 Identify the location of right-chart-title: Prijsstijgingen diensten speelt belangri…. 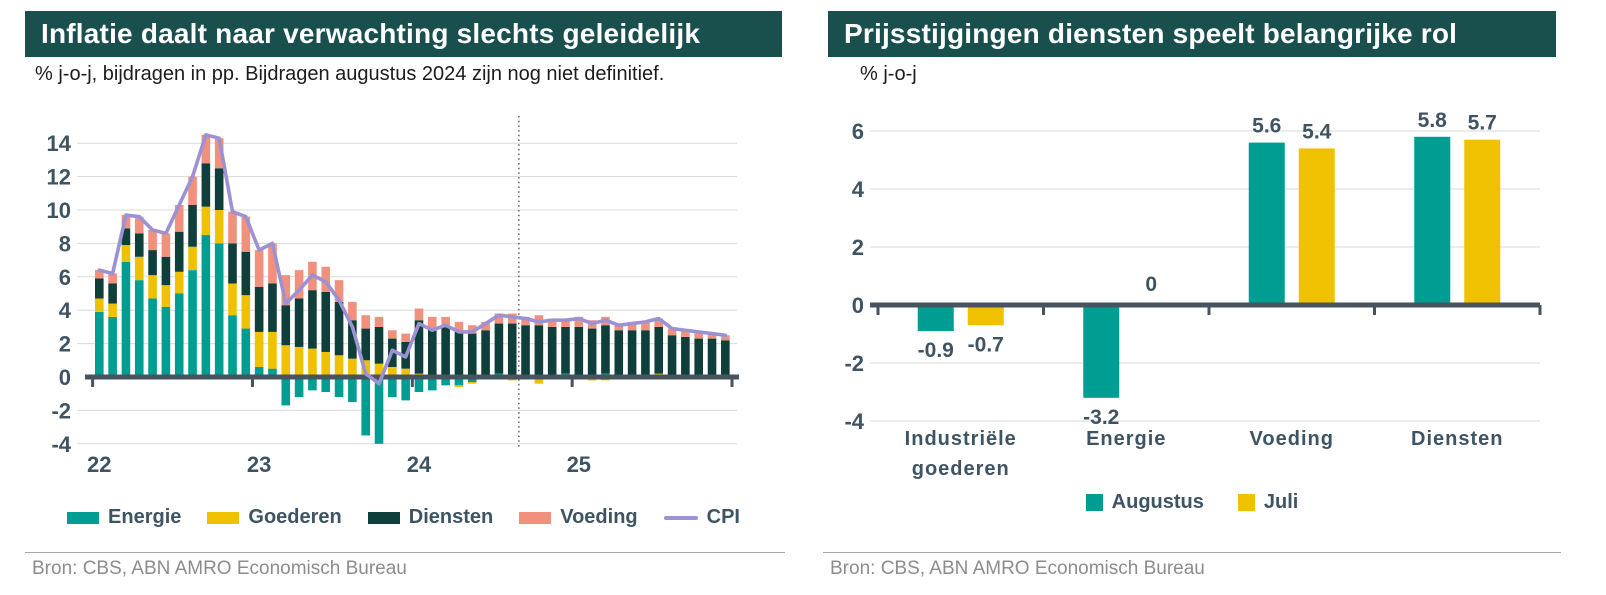
(1151, 33).